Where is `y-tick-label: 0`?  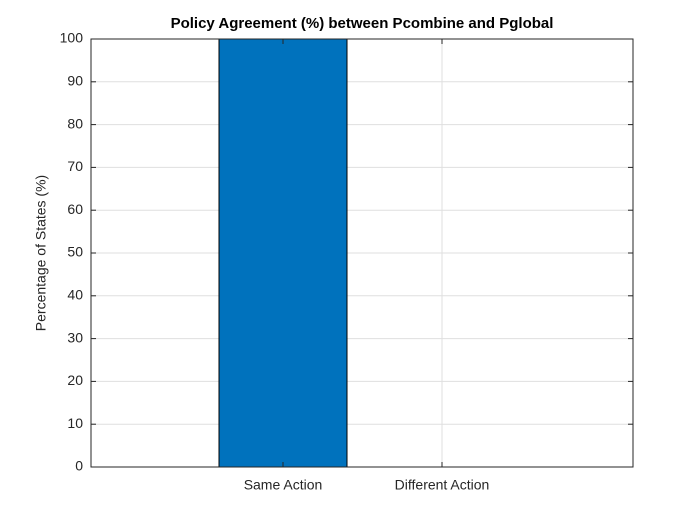
y-tick-label: 0 is located at coordinates (79, 466).